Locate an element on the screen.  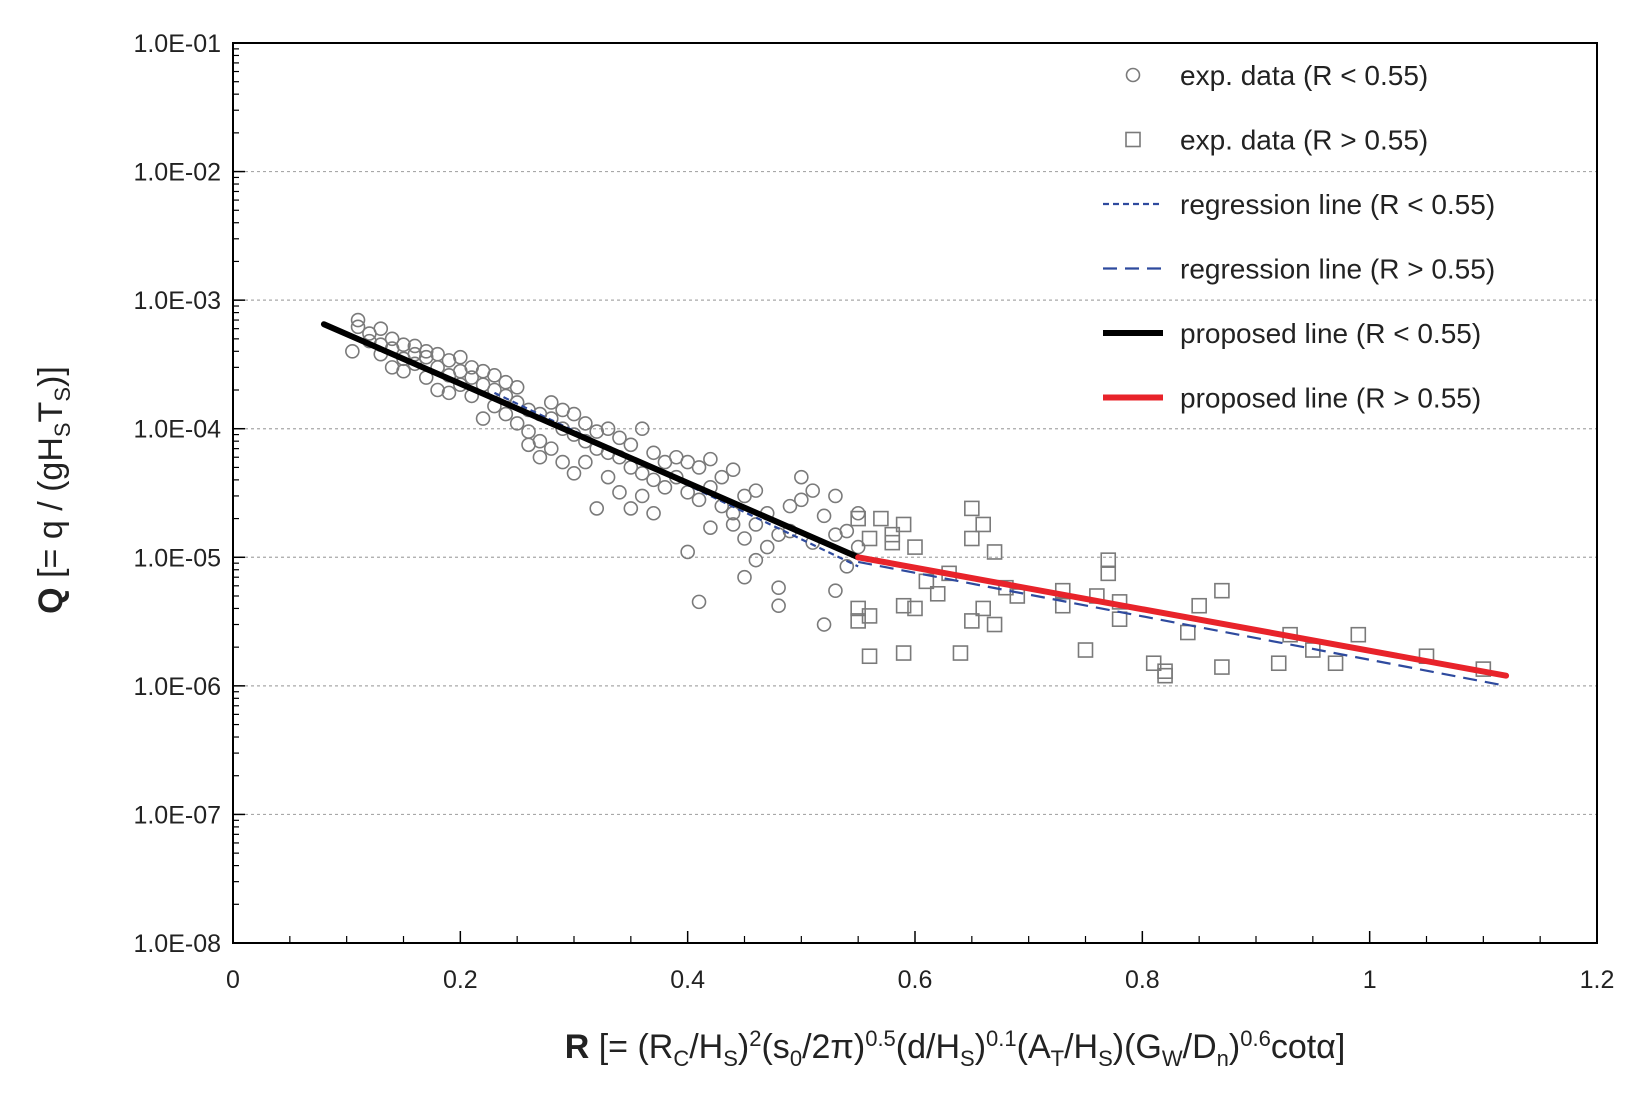
legend-label: proposed line (R < 0.55) is located at coordinates (1330, 333).